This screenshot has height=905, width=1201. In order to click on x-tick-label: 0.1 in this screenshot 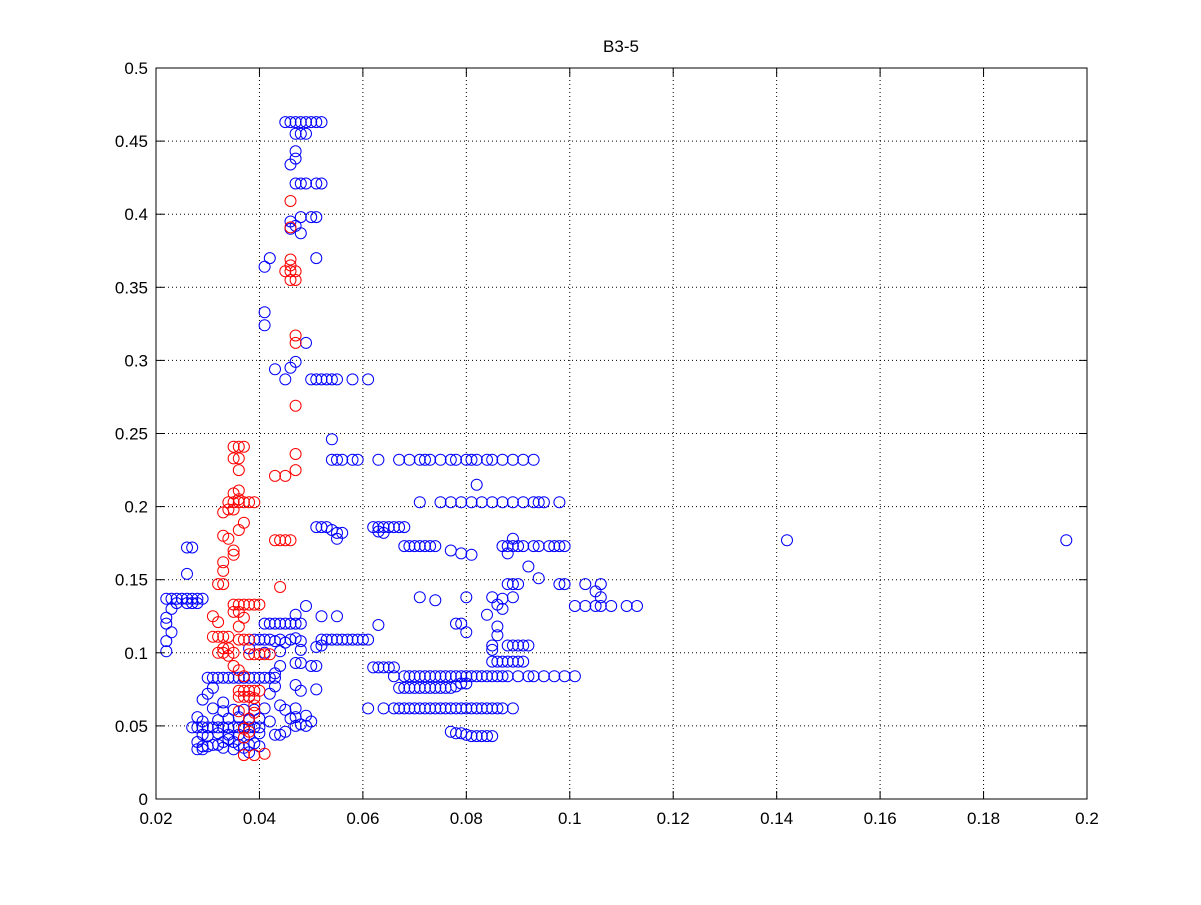, I will do `click(570, 818)`.